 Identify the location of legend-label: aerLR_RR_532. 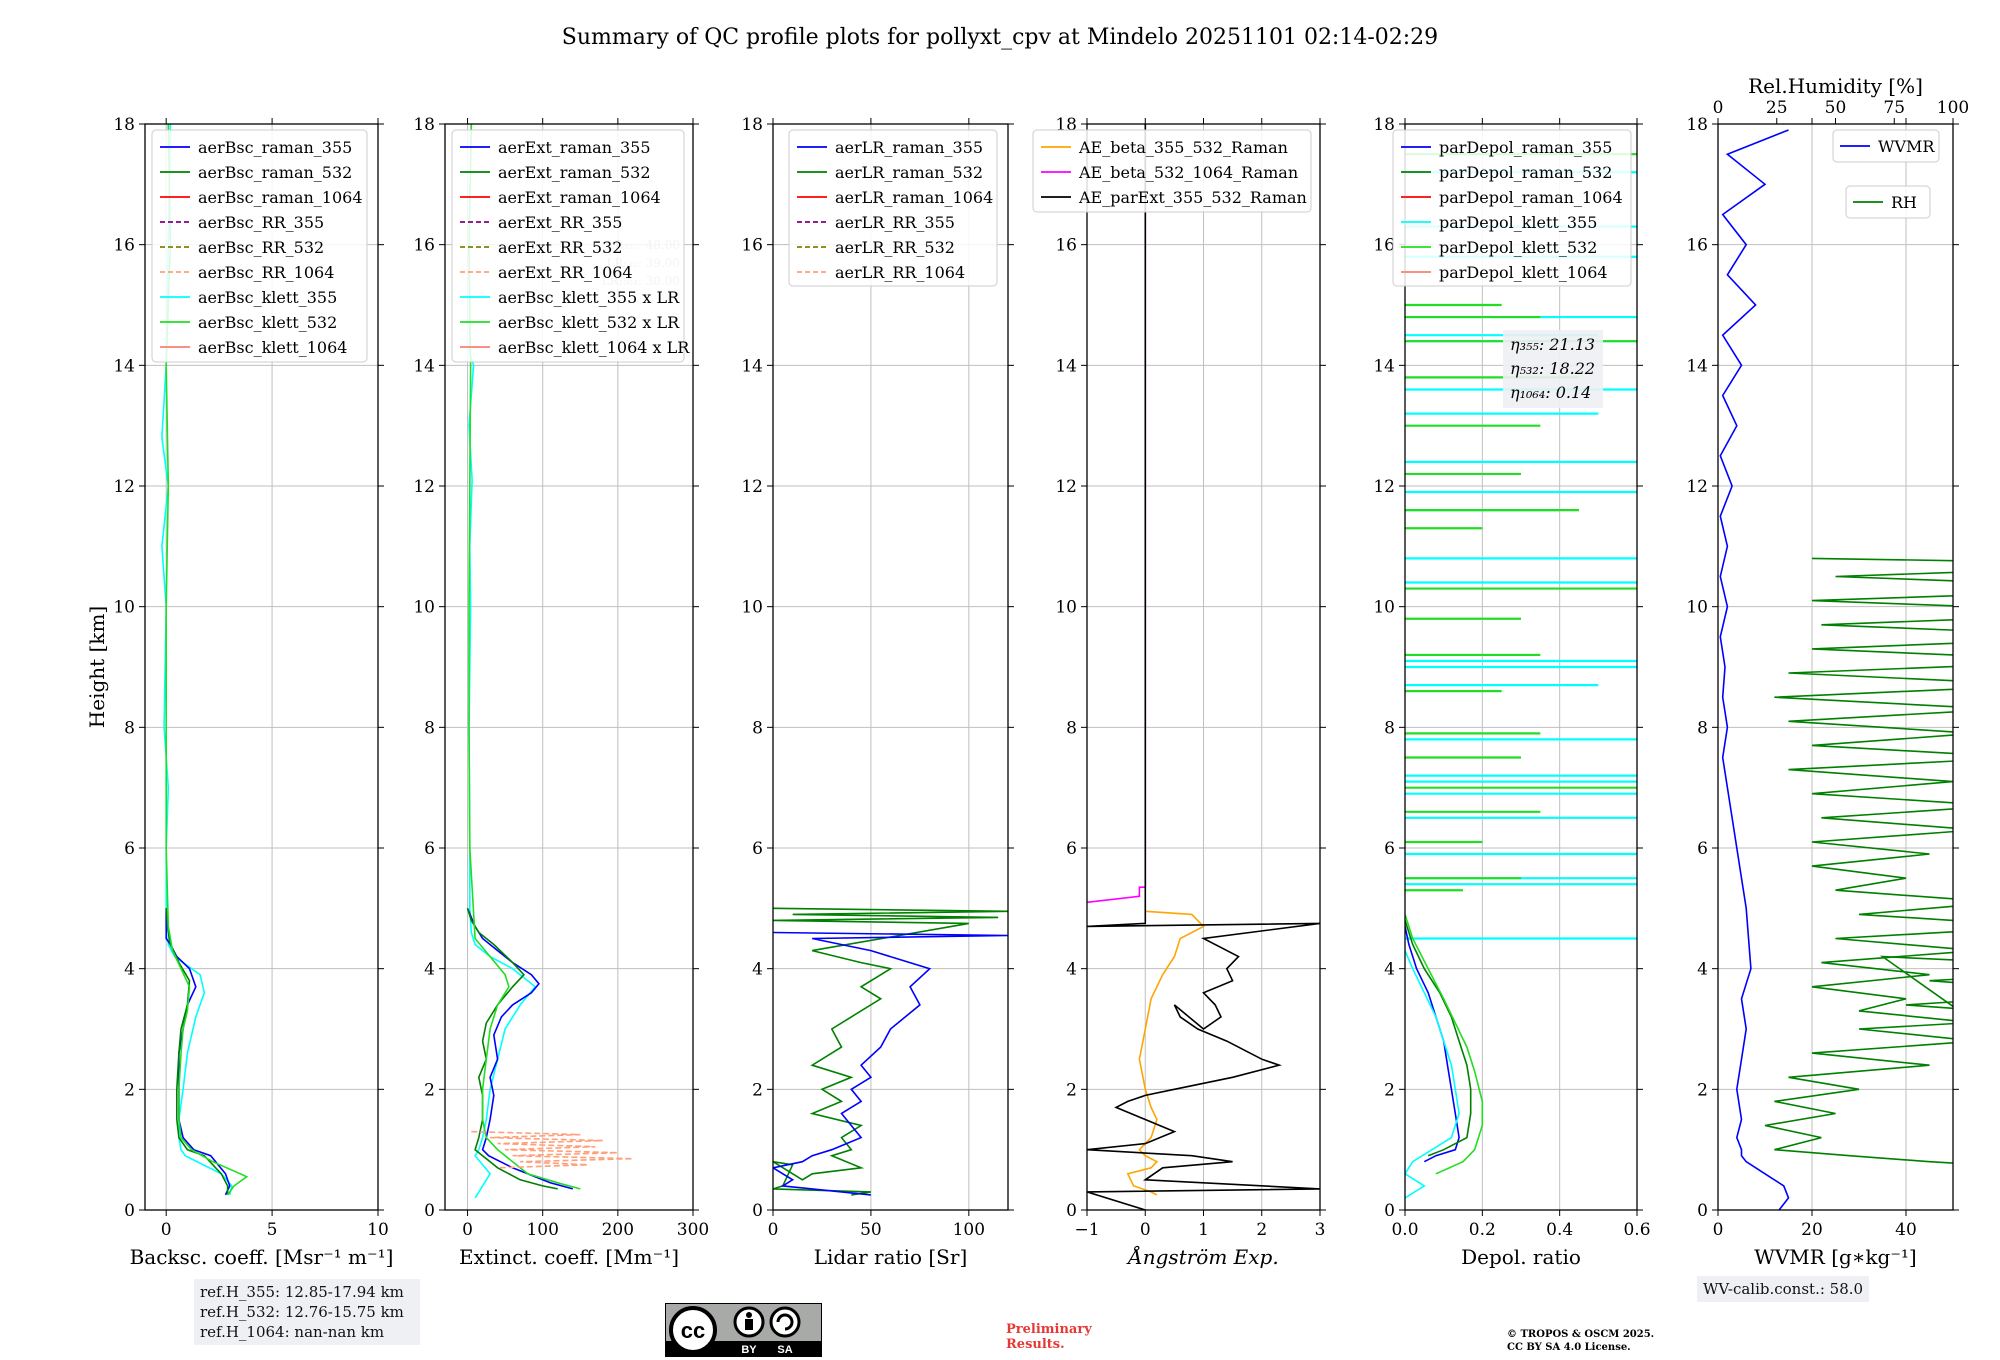
(895, 247).